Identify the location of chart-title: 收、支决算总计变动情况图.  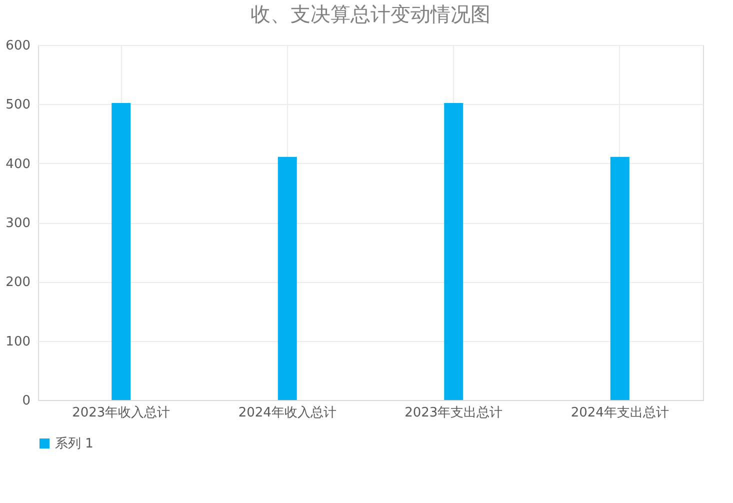
(370, 14).